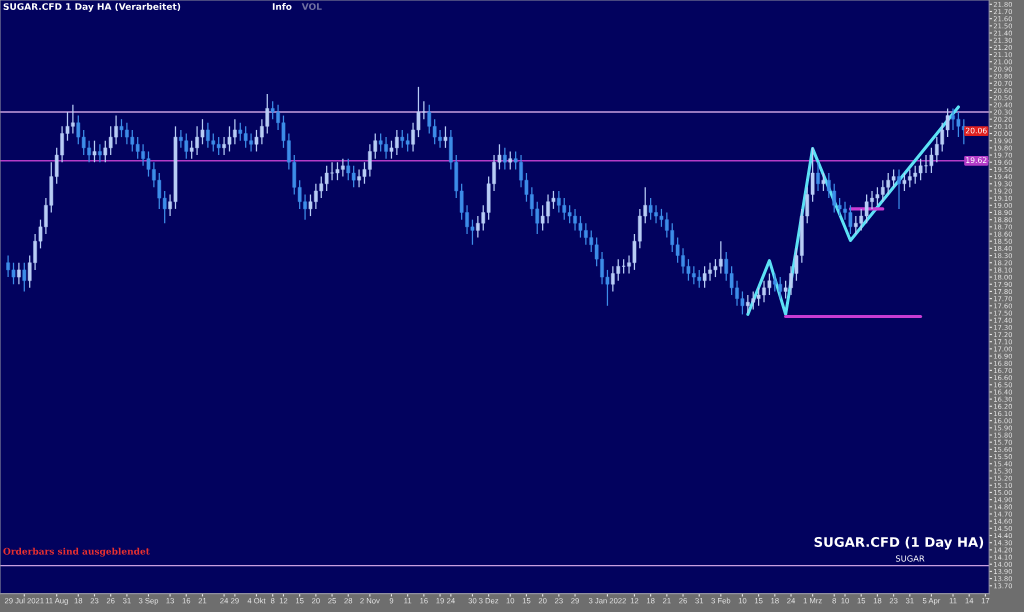 The width and height of the screenshot is (1024, 612). Describe the element at coordinates (76, 552) in the screenshot. I see `annotation: Orderbars sind ausgeblendet` at that location.